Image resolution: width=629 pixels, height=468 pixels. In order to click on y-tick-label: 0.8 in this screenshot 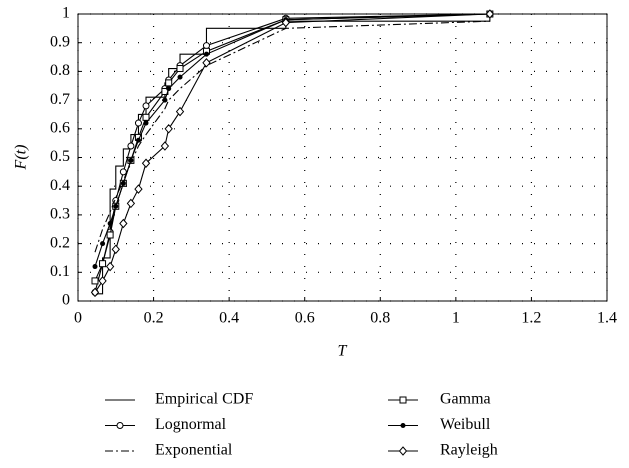, I will do `click(60, 70)`.